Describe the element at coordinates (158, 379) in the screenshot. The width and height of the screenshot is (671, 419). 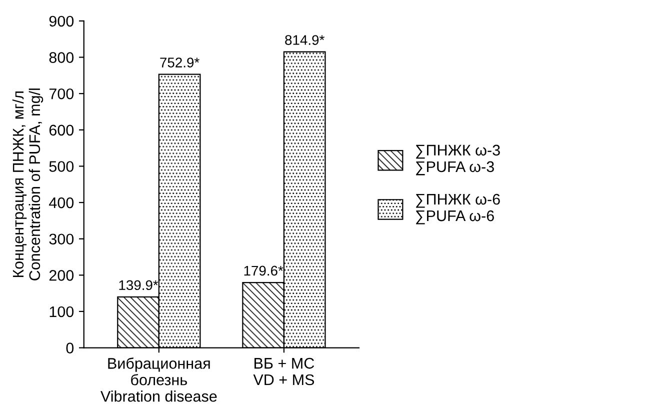
I see `x-tick-label: Вибрационная болезнь Vibration disease` at that location.